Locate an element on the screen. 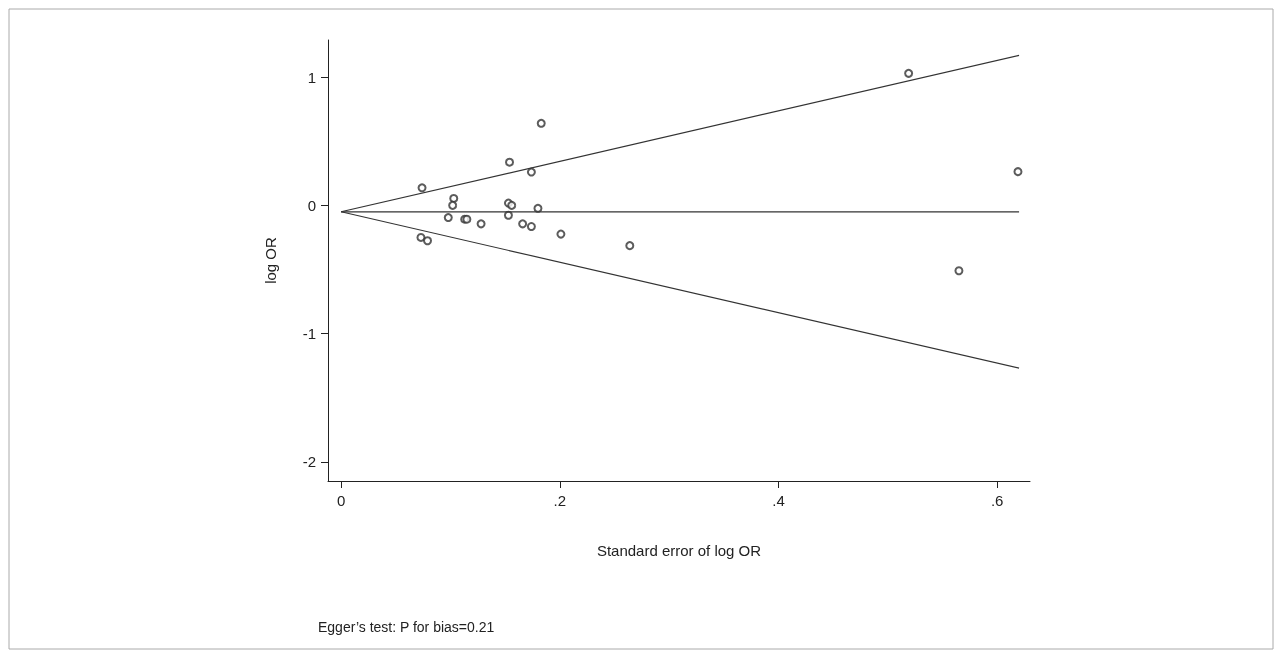 The height and width of the screenshot is (654, 1284). x-tick-label: .4 is located at coordinates (778, 500).